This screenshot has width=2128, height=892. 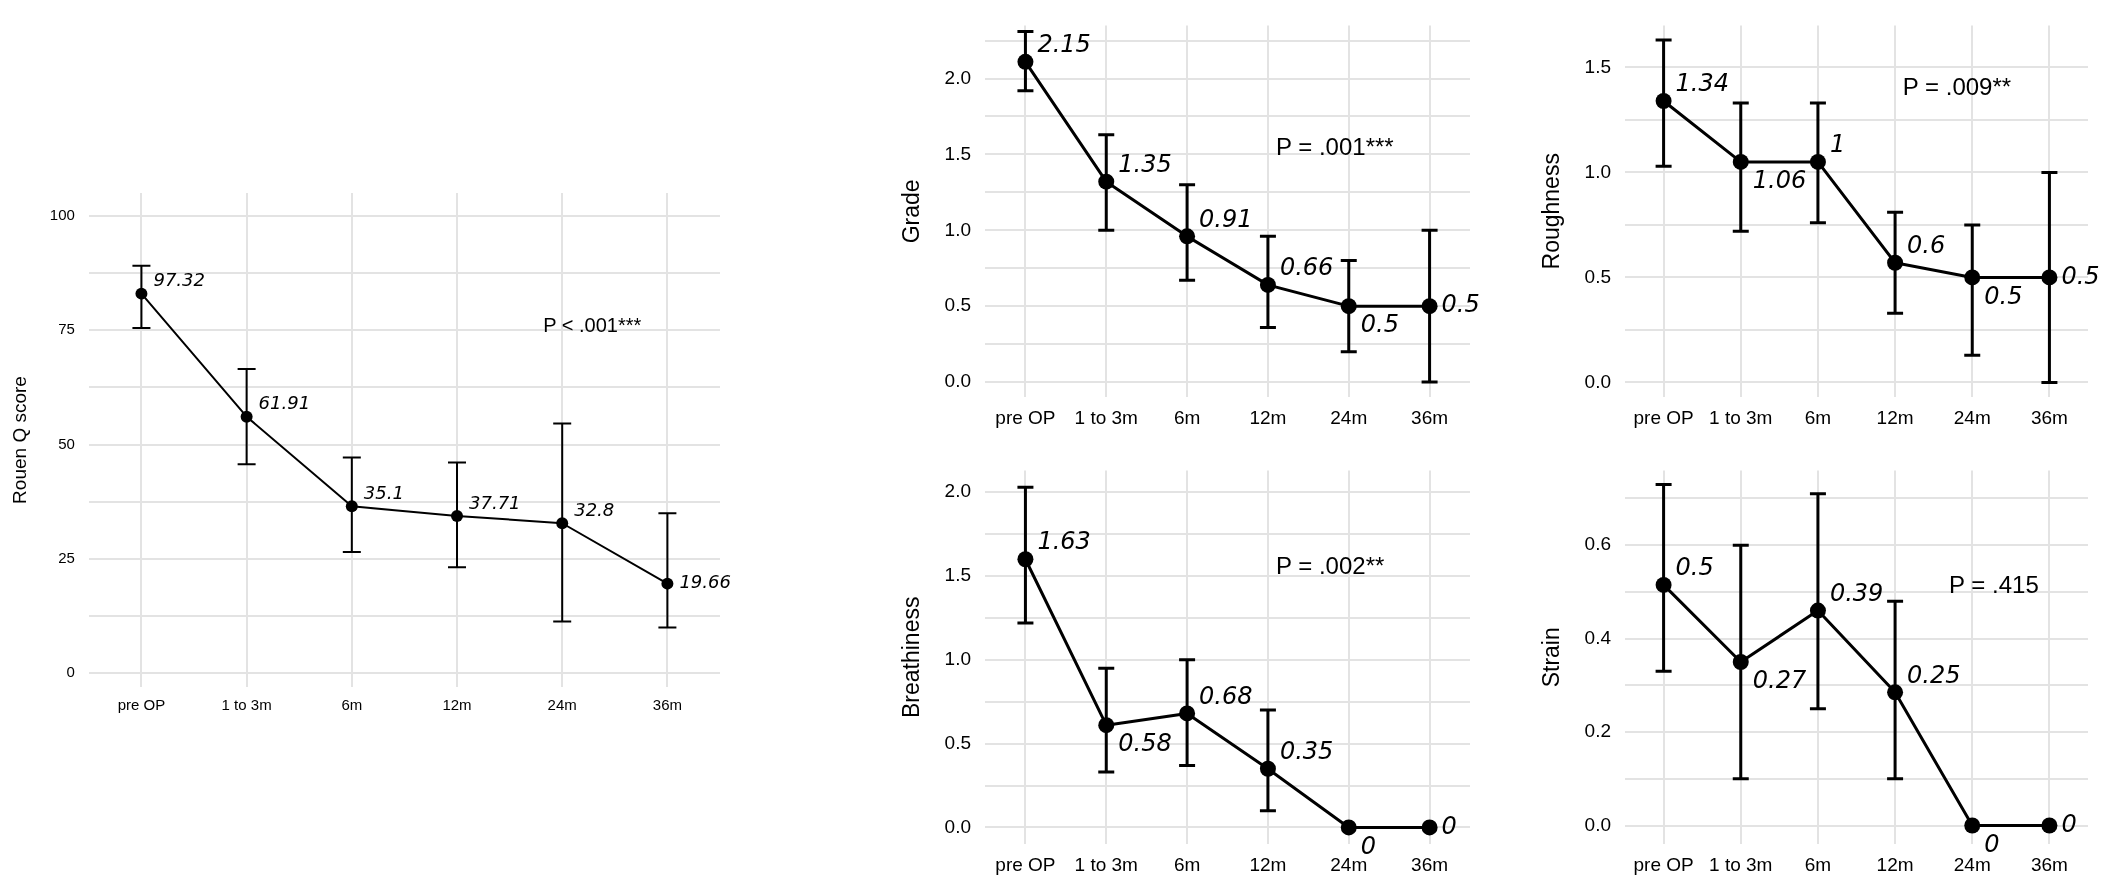 I want to click on y-tick-label: 75, so click(x=66, y=329).